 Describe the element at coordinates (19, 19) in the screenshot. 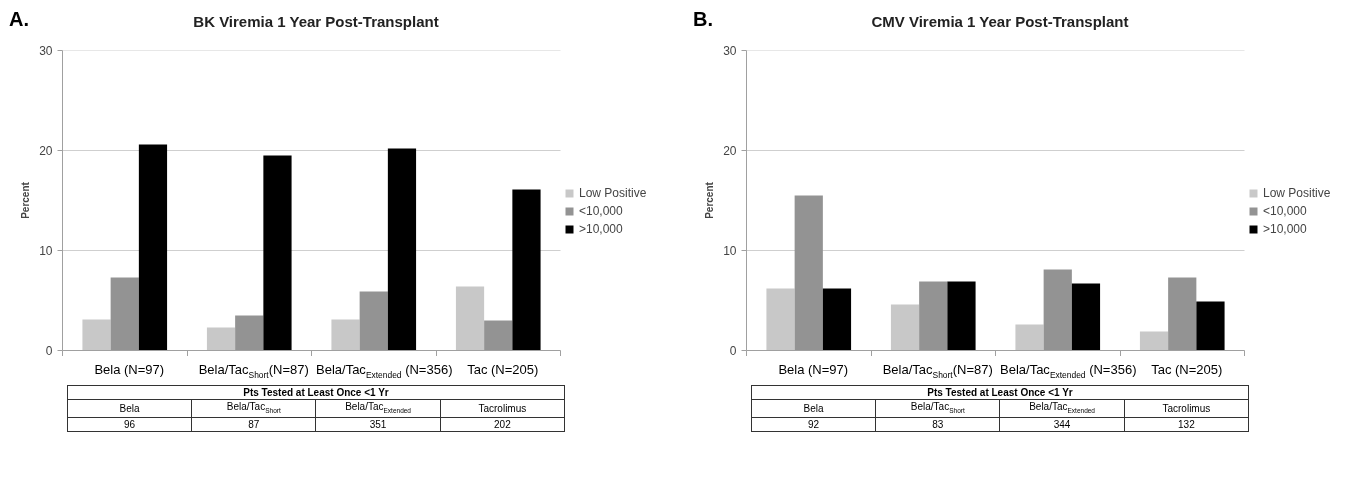

I see `text: A.` at that location.